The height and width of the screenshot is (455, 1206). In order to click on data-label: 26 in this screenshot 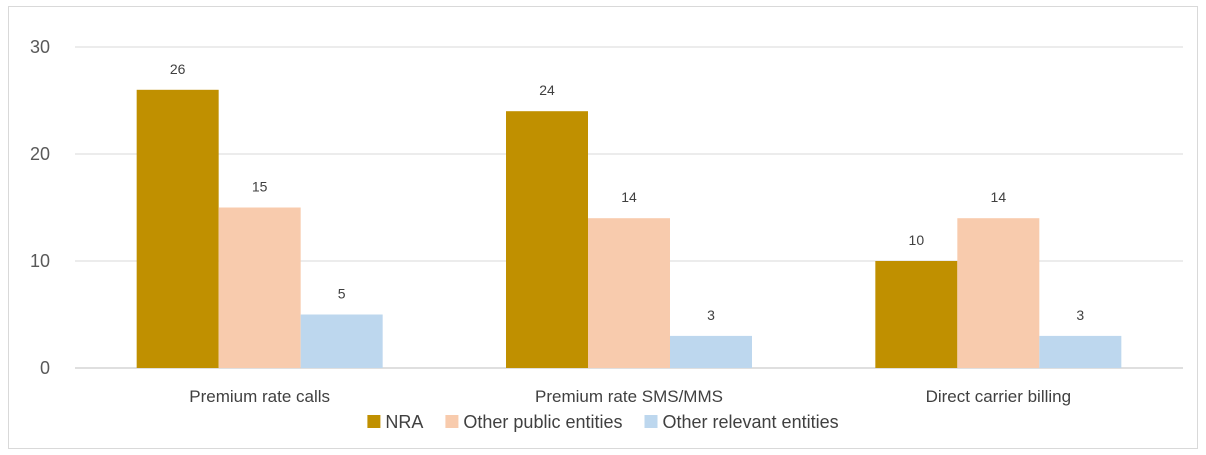, I will do `click(178, 69)`.